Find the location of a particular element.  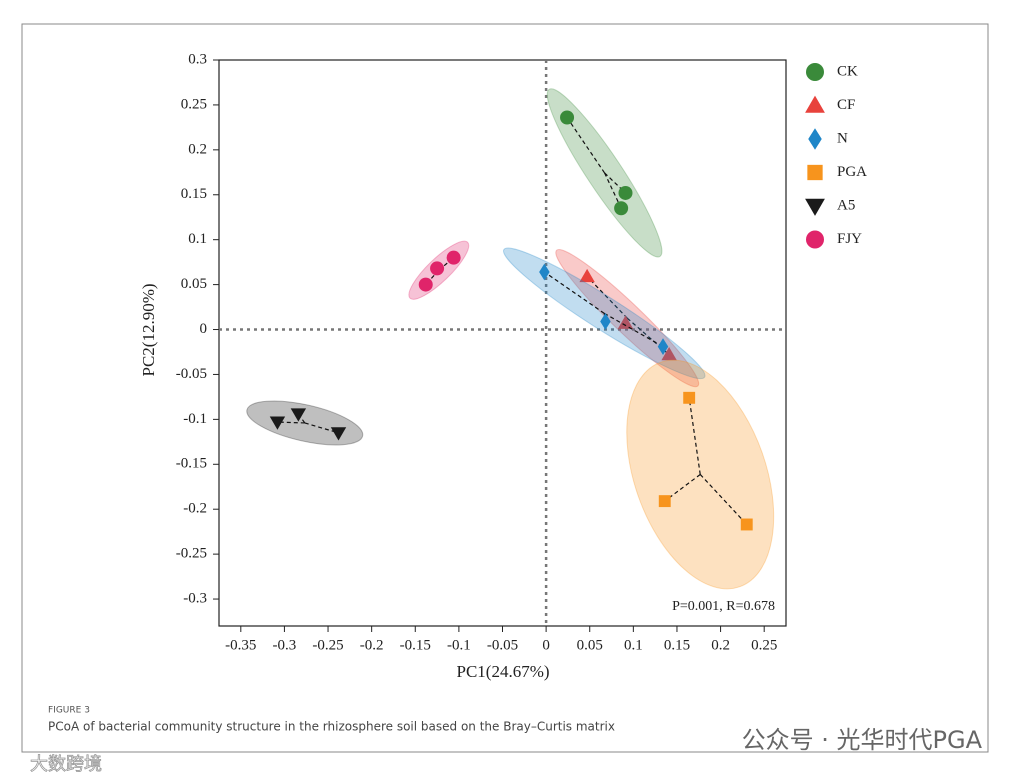

x-tick-label: -0.05 is located at coordinates (502, 645).